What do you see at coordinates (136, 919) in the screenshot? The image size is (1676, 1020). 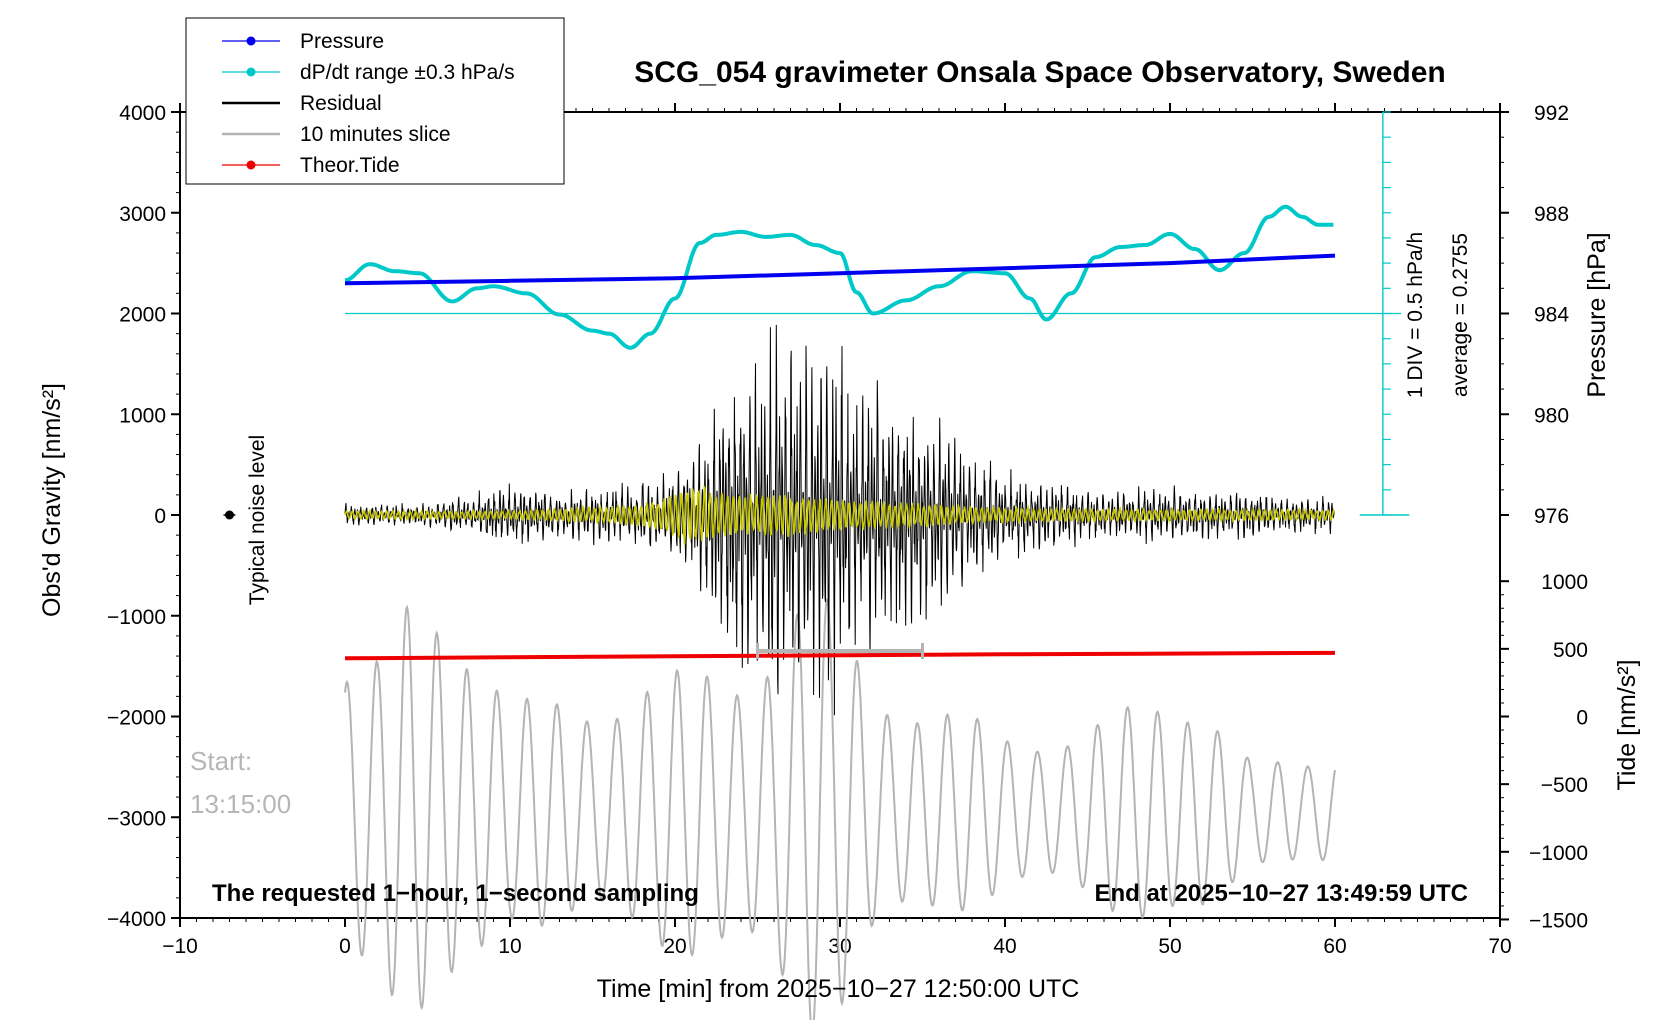 I see `y-left-tick-label: −4000` at bounding box center [136, 919].